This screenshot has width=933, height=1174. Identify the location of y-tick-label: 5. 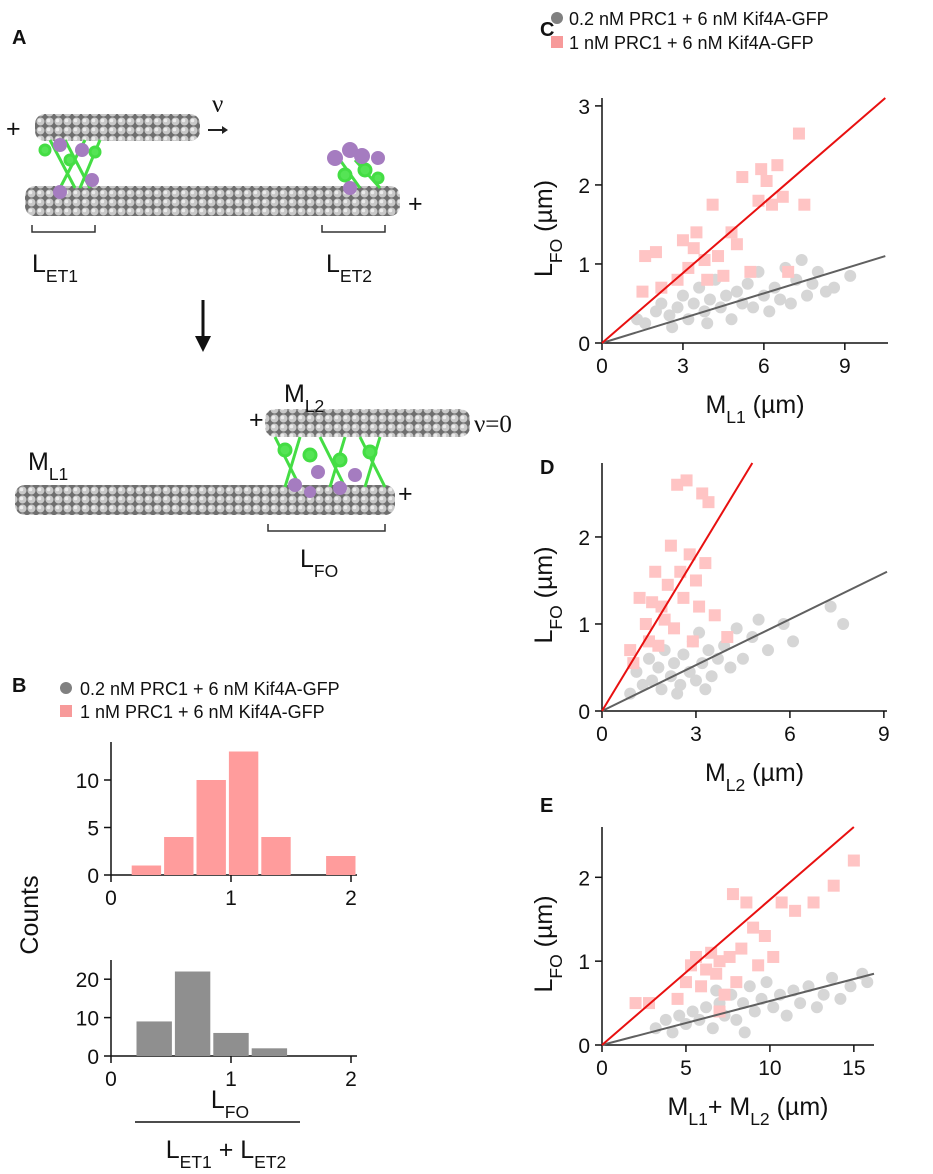
(93, 829).